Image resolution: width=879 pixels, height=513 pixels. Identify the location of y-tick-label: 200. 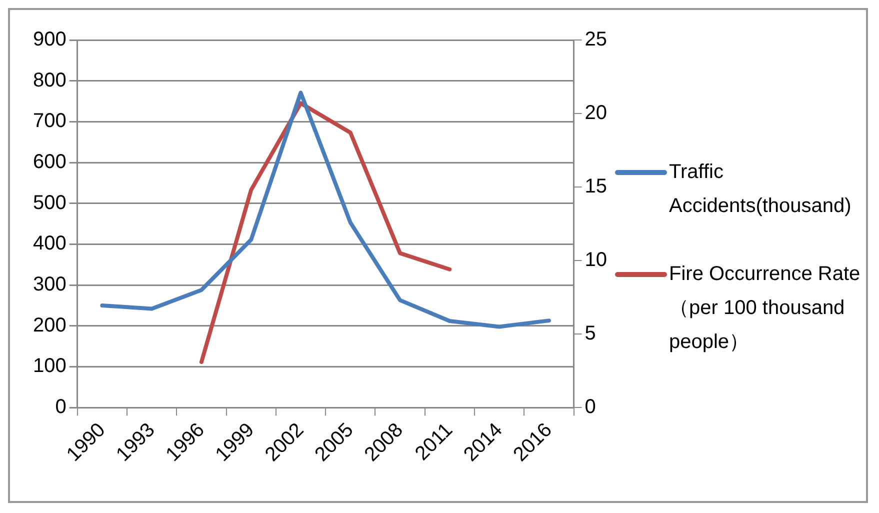
(49, 325).